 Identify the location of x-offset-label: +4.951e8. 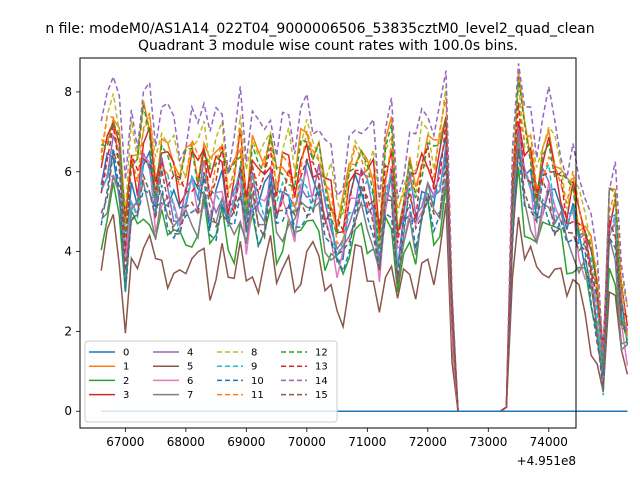
(546, 461).